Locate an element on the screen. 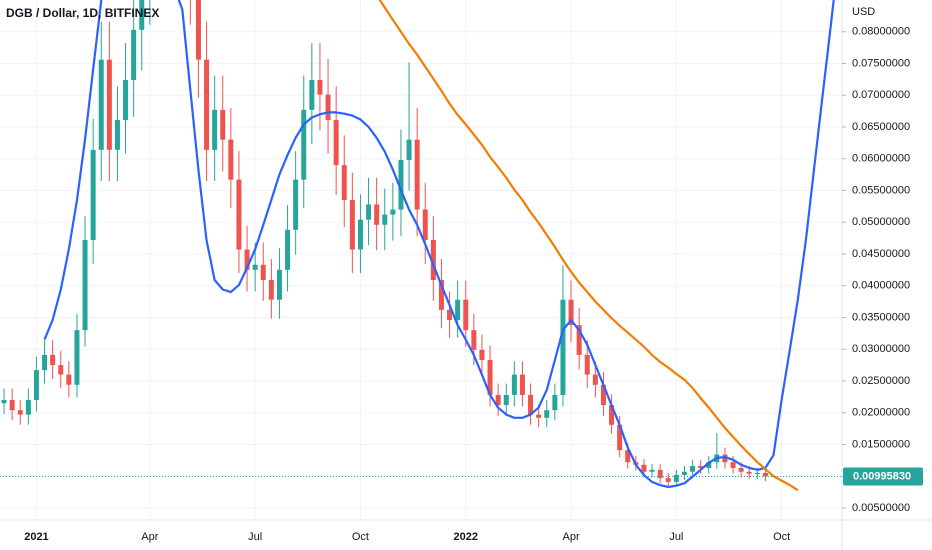 The image size is (932, 550). y-tick-label: 0.00500000 is located at coordinates (881, 508).